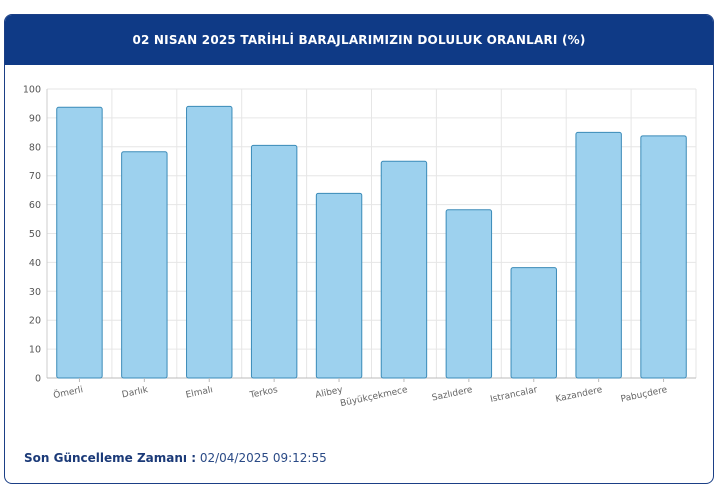  What do you see at coordinates (38, 379) in the screenshot?
I see `y-tick-label: 0` at bounding box center [38, 379].